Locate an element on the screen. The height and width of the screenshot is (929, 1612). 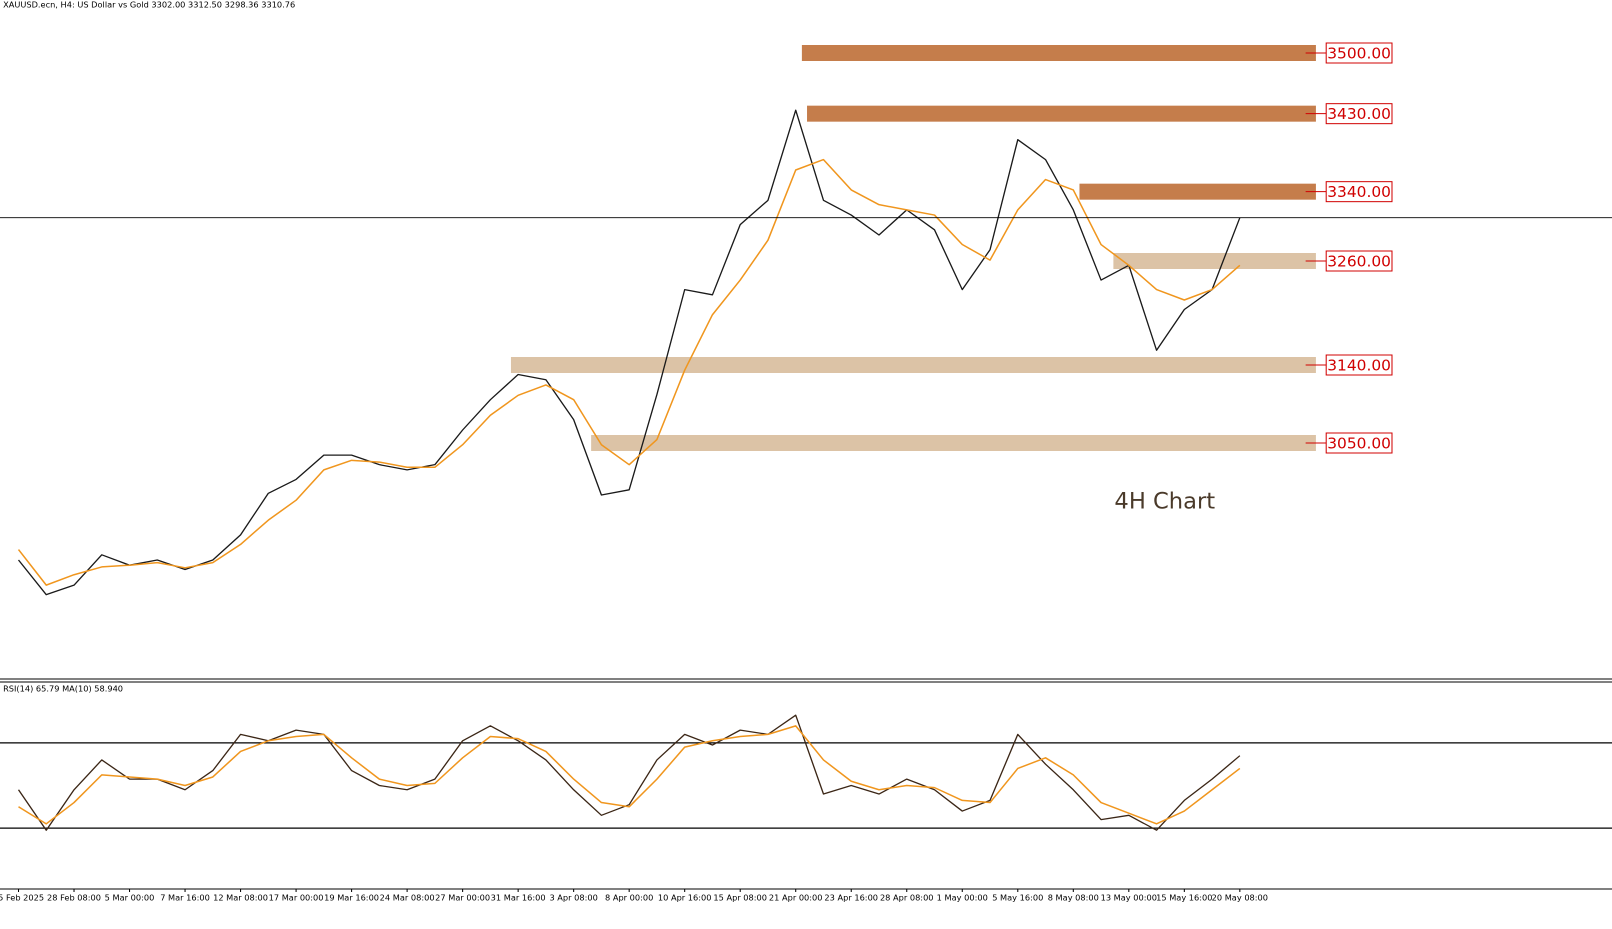
x-tick-label: 15 Apr 08:00 is located at coordinates (740, 898).